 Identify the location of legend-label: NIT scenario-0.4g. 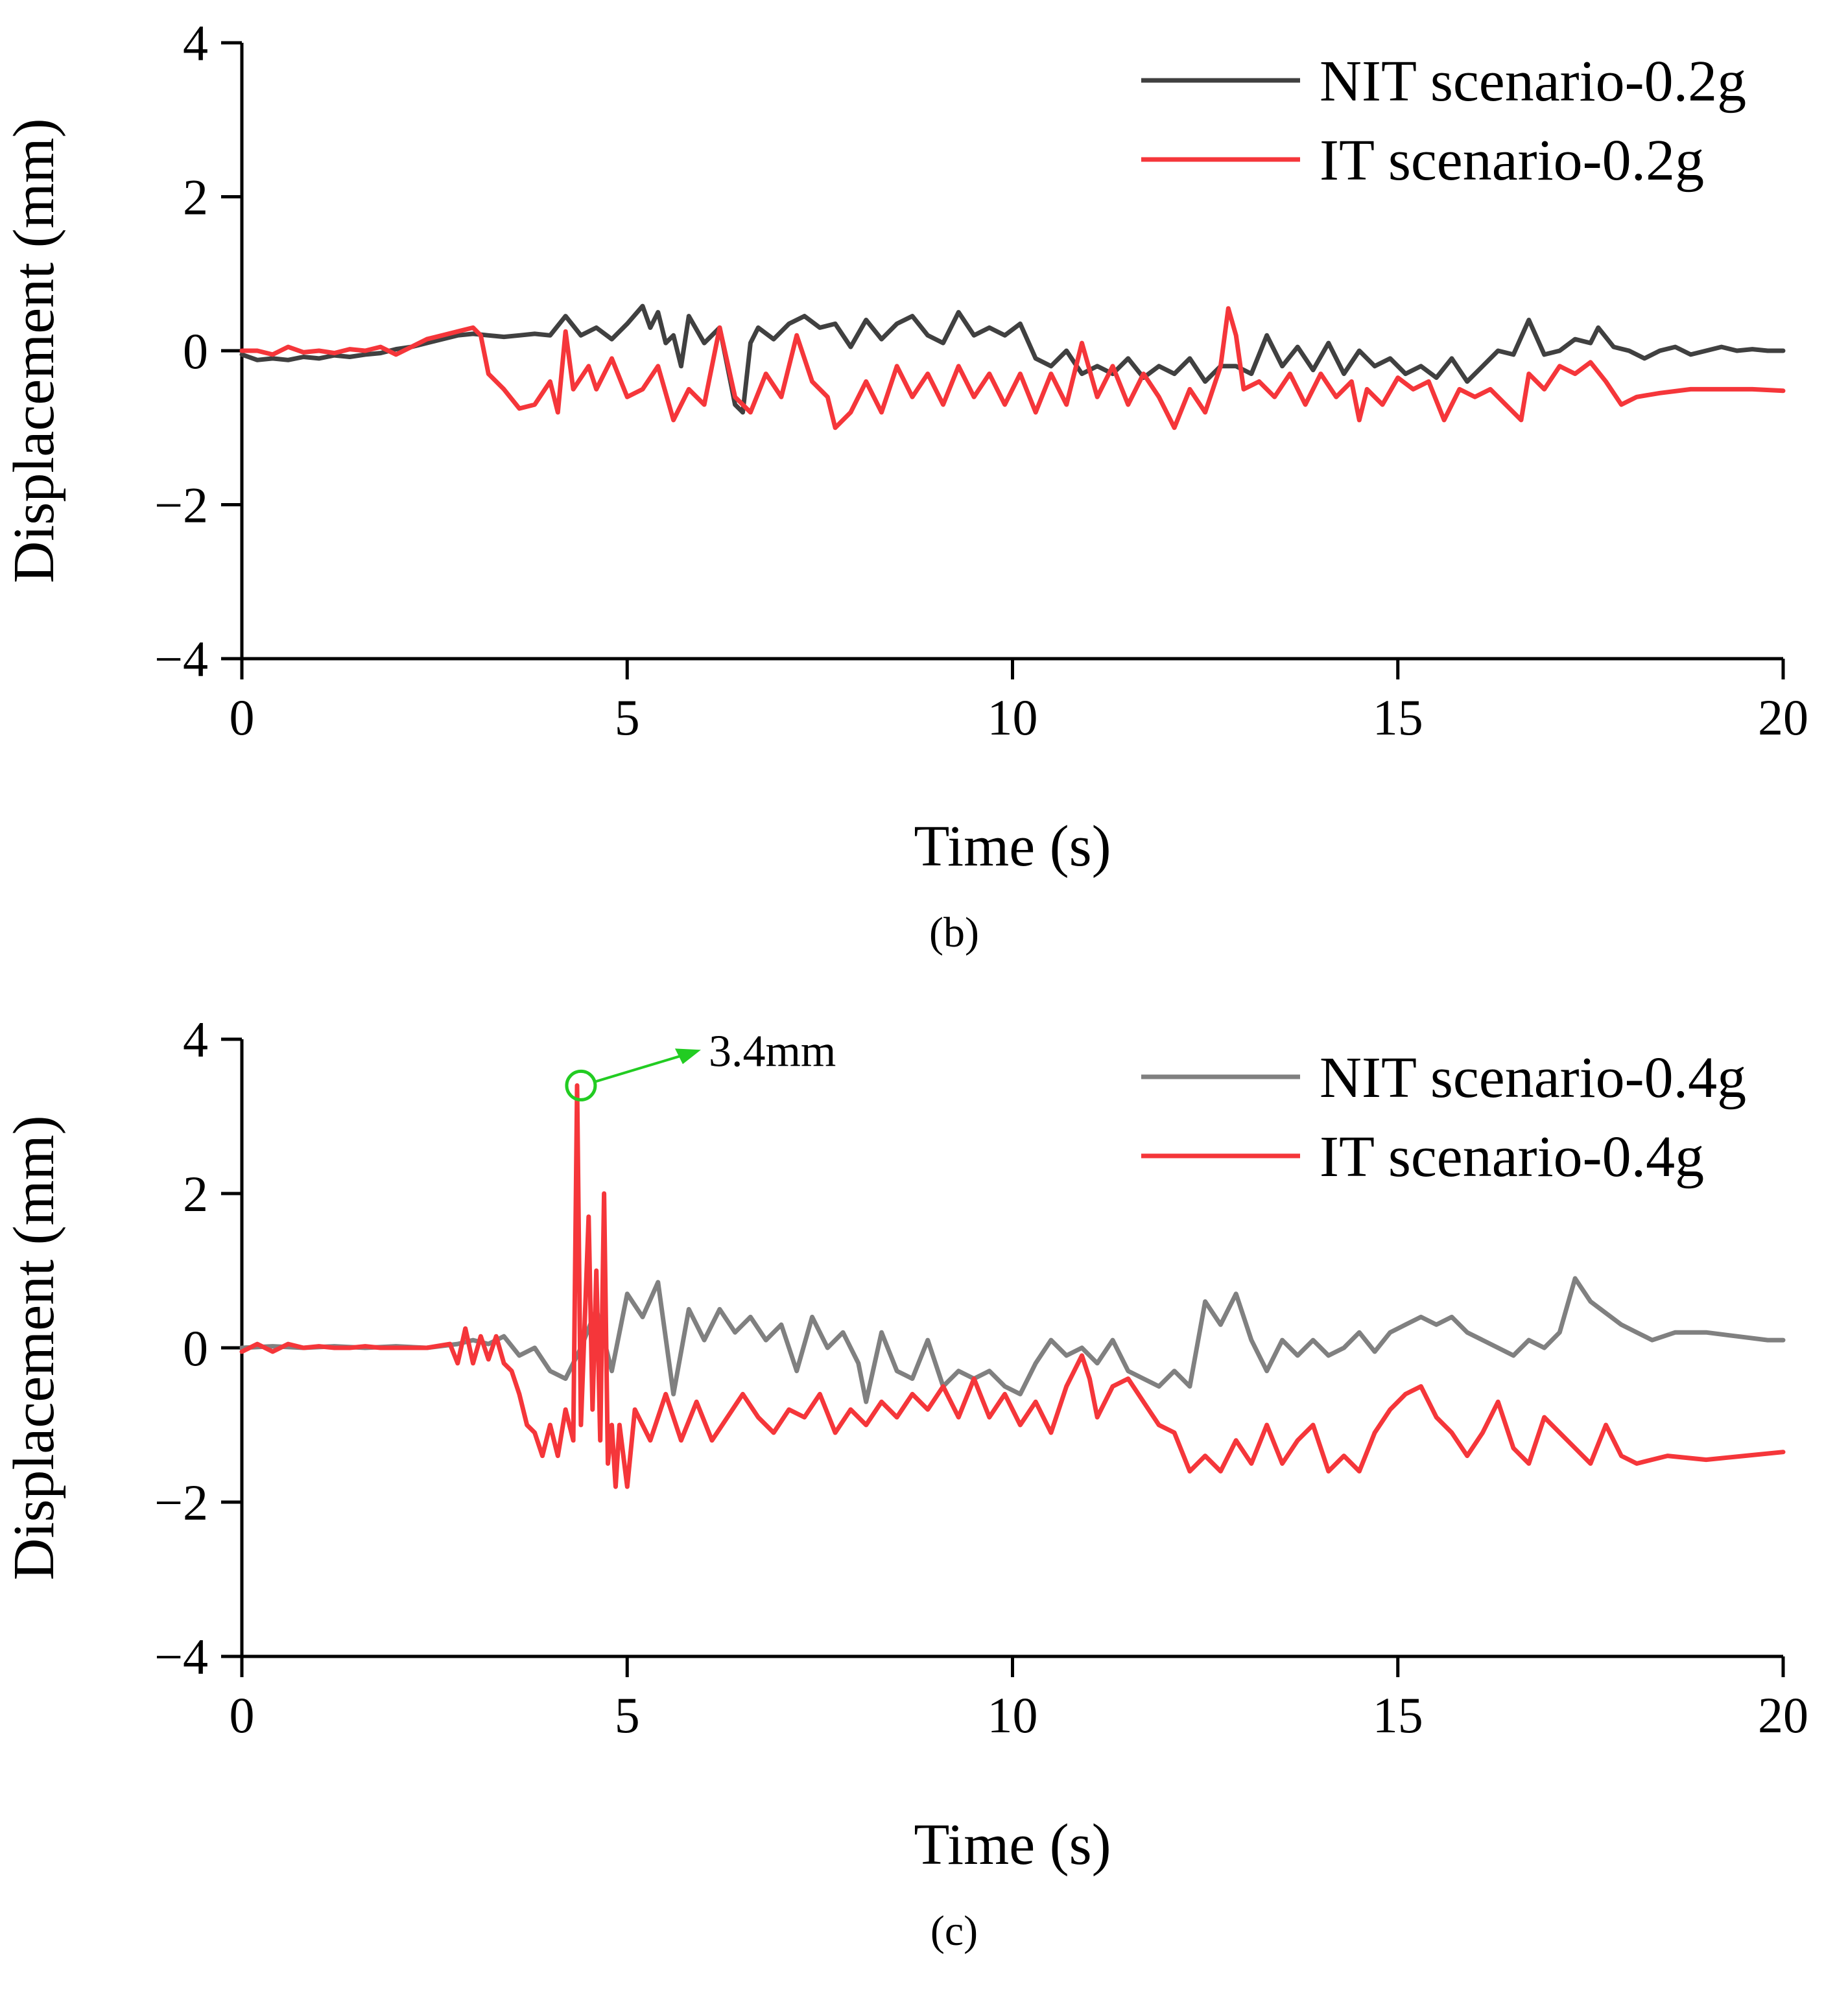
(1533, 1078).